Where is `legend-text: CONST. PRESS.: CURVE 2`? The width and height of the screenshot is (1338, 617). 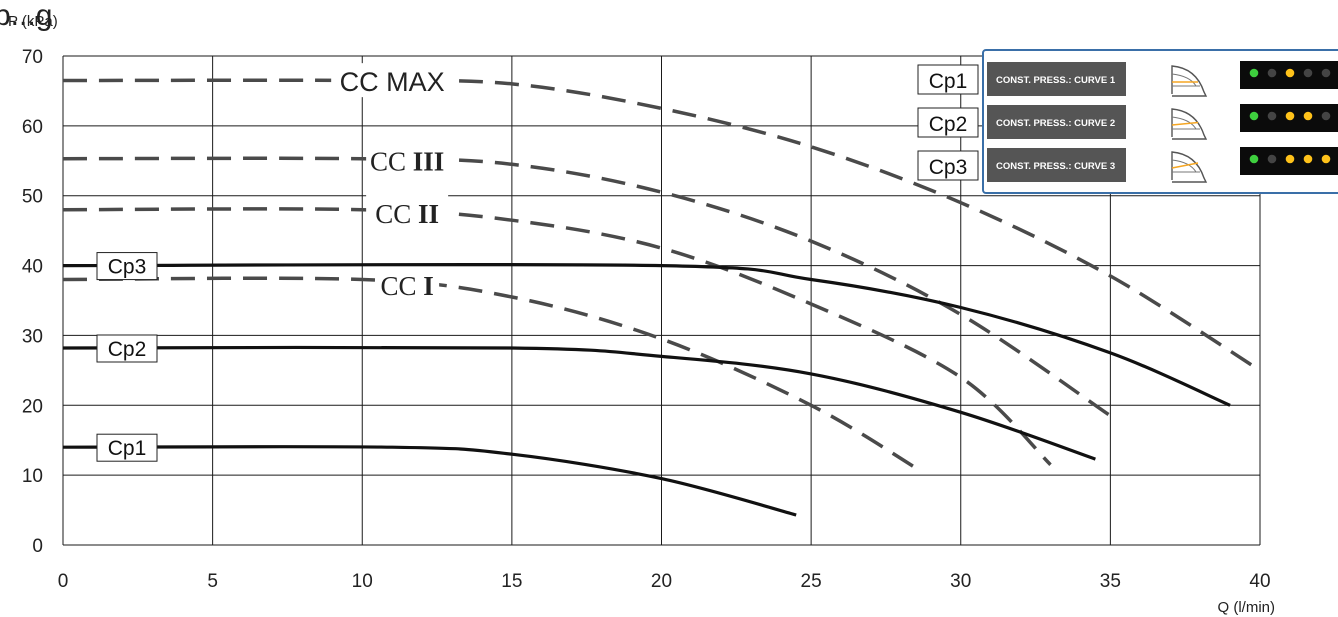 legend-text: CONST. PRESS.: CURVE 2 is located at coordinates (1055, 123).